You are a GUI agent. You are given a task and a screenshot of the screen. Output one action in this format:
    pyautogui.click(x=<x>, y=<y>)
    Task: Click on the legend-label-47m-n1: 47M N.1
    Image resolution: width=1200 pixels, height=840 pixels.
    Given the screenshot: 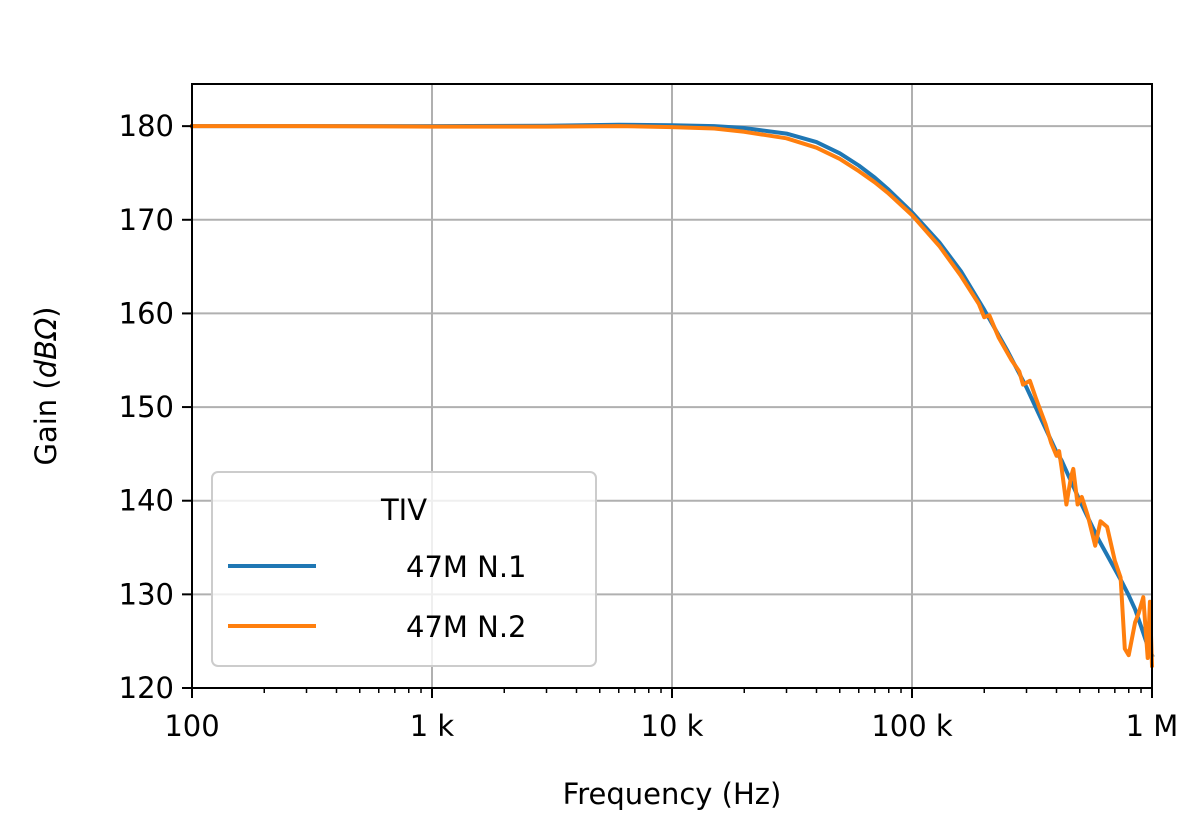 What is the action you would take?
    pyautogui.click(x=466, y=567)
    